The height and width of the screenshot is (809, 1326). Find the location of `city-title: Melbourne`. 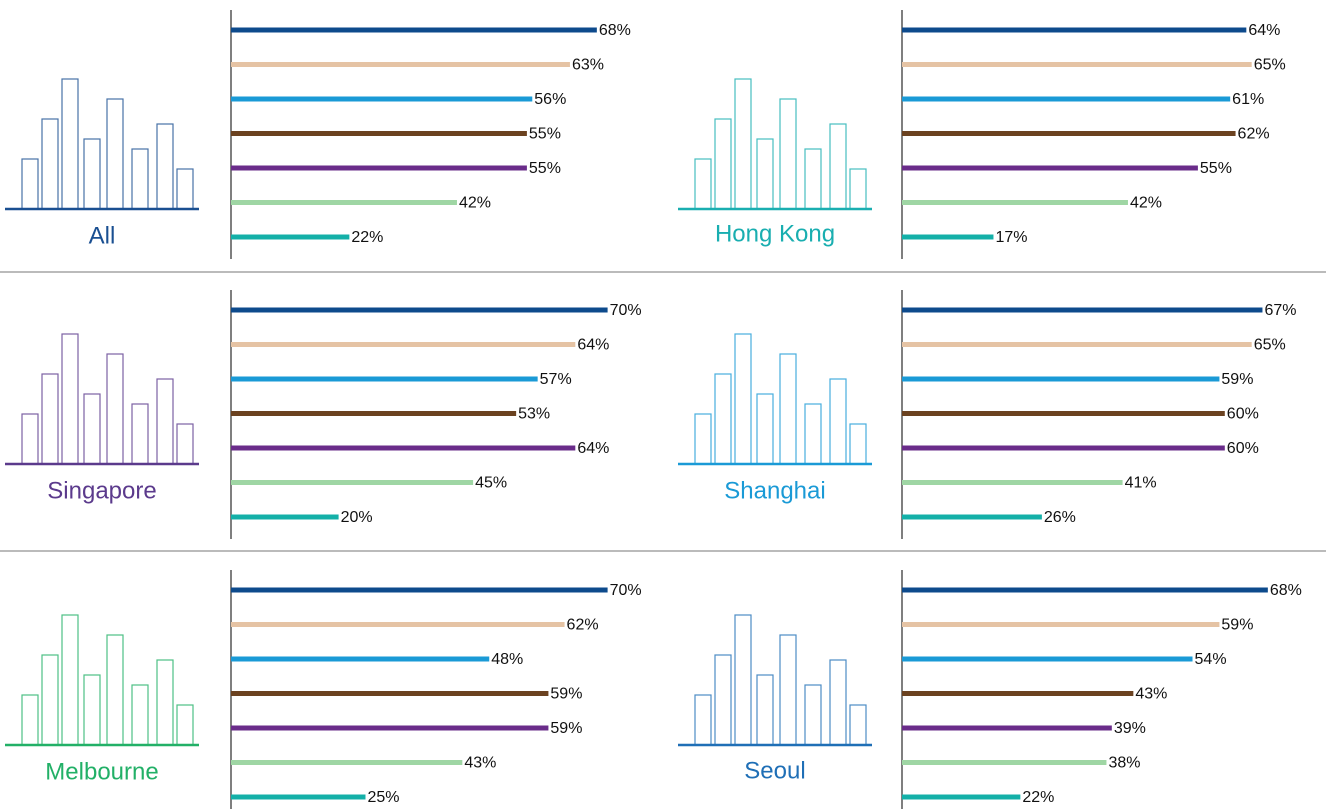

city-title: Melbourne is located at coordinates (101, 771).